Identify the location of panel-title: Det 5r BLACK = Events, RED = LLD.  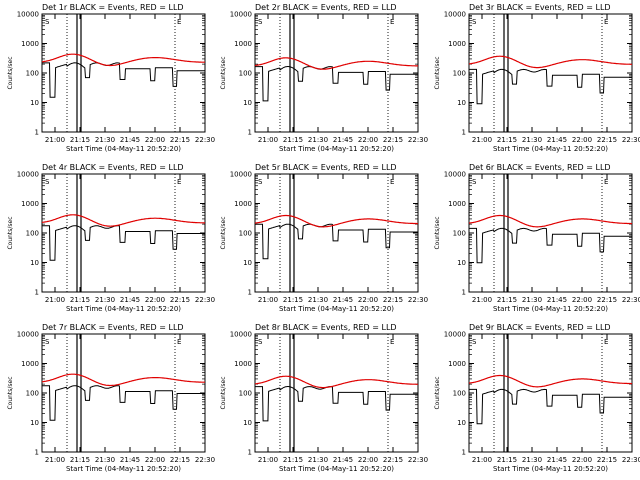
(326, 167).